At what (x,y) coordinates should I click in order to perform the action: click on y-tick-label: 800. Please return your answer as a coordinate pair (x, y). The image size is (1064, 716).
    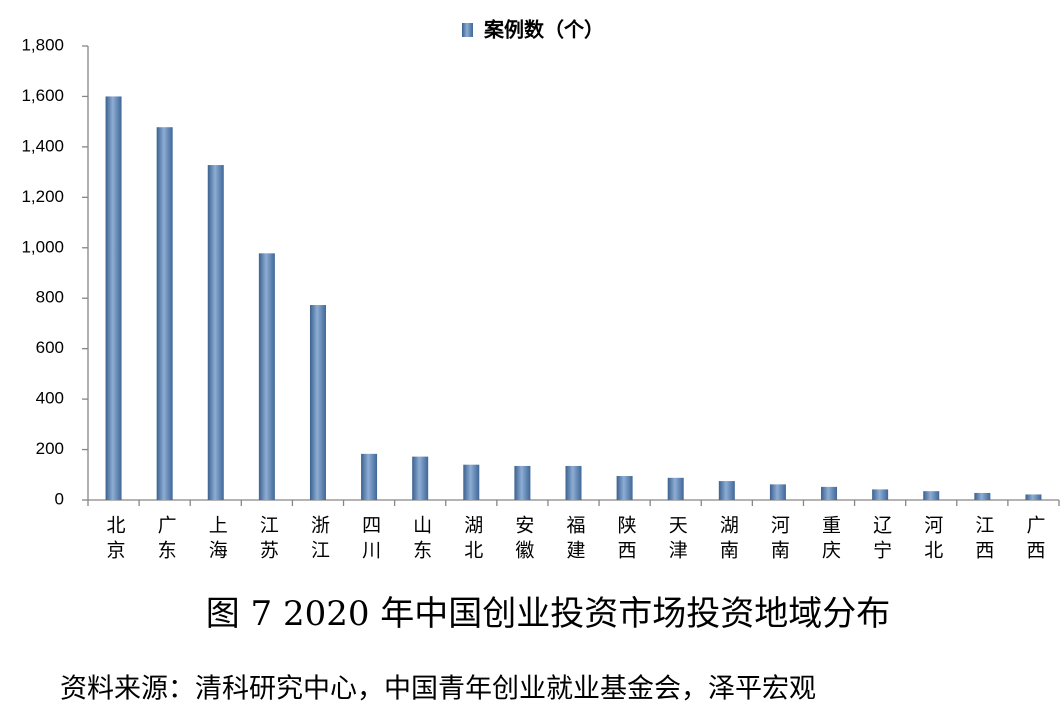
    Looking at the image, I should click on (50, 297).